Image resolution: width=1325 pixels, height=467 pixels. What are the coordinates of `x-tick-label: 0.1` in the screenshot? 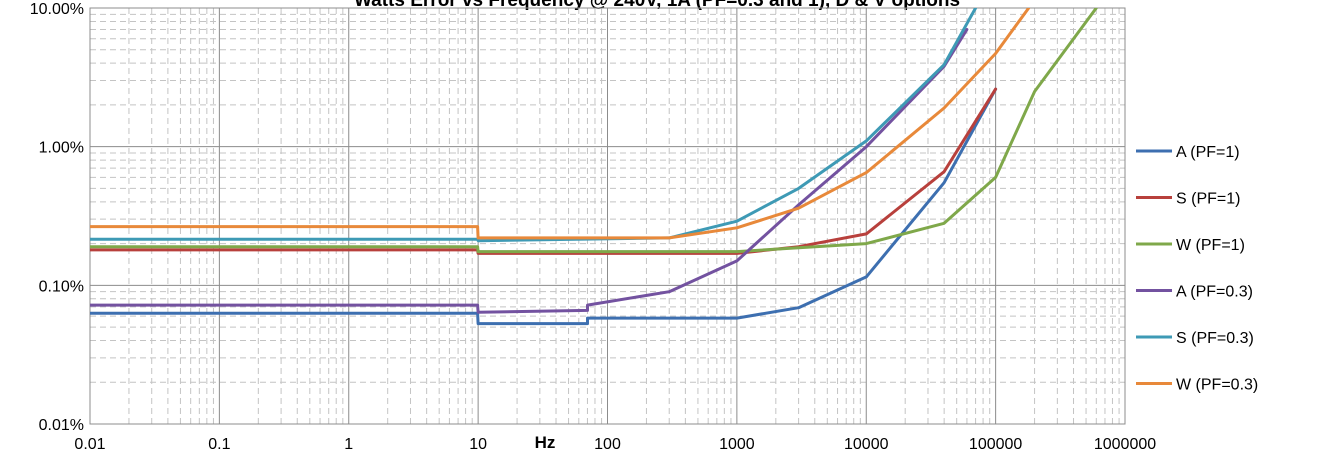 It's located at (219, 444).